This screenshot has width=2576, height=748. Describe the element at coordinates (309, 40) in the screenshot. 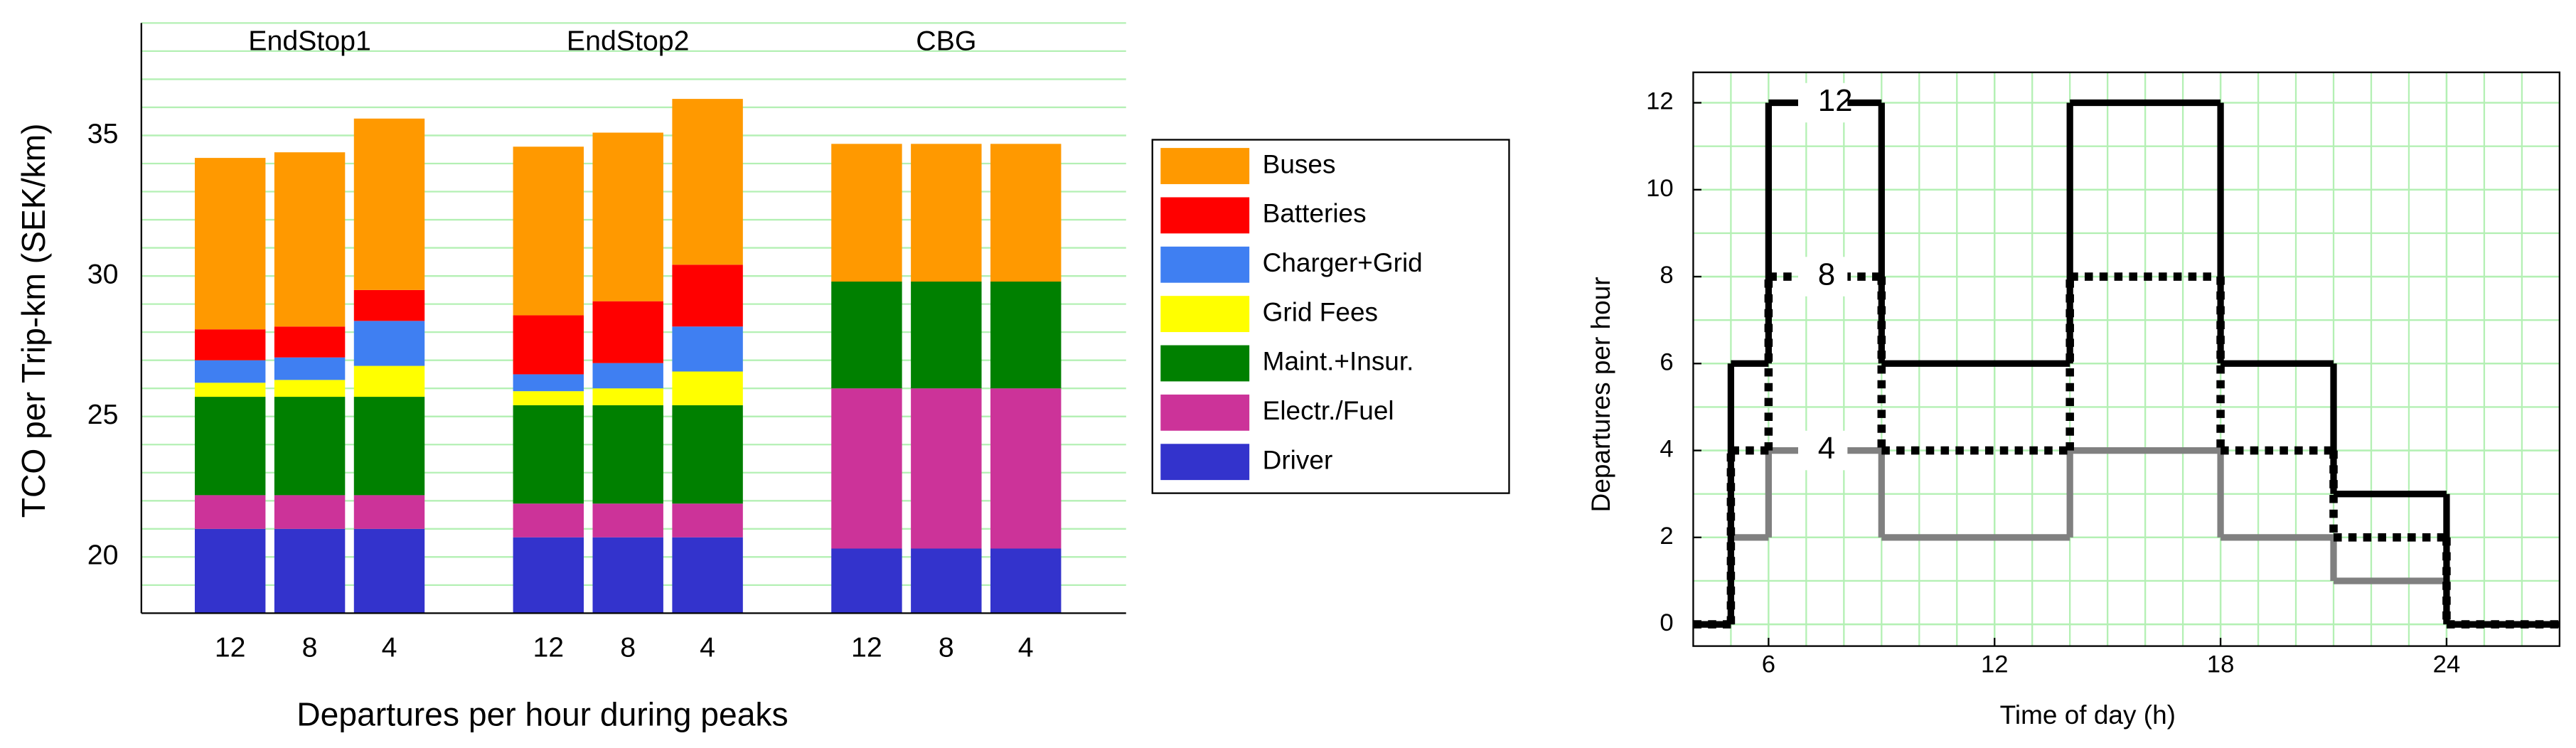

I see `group-label: EndStop1` at that location.